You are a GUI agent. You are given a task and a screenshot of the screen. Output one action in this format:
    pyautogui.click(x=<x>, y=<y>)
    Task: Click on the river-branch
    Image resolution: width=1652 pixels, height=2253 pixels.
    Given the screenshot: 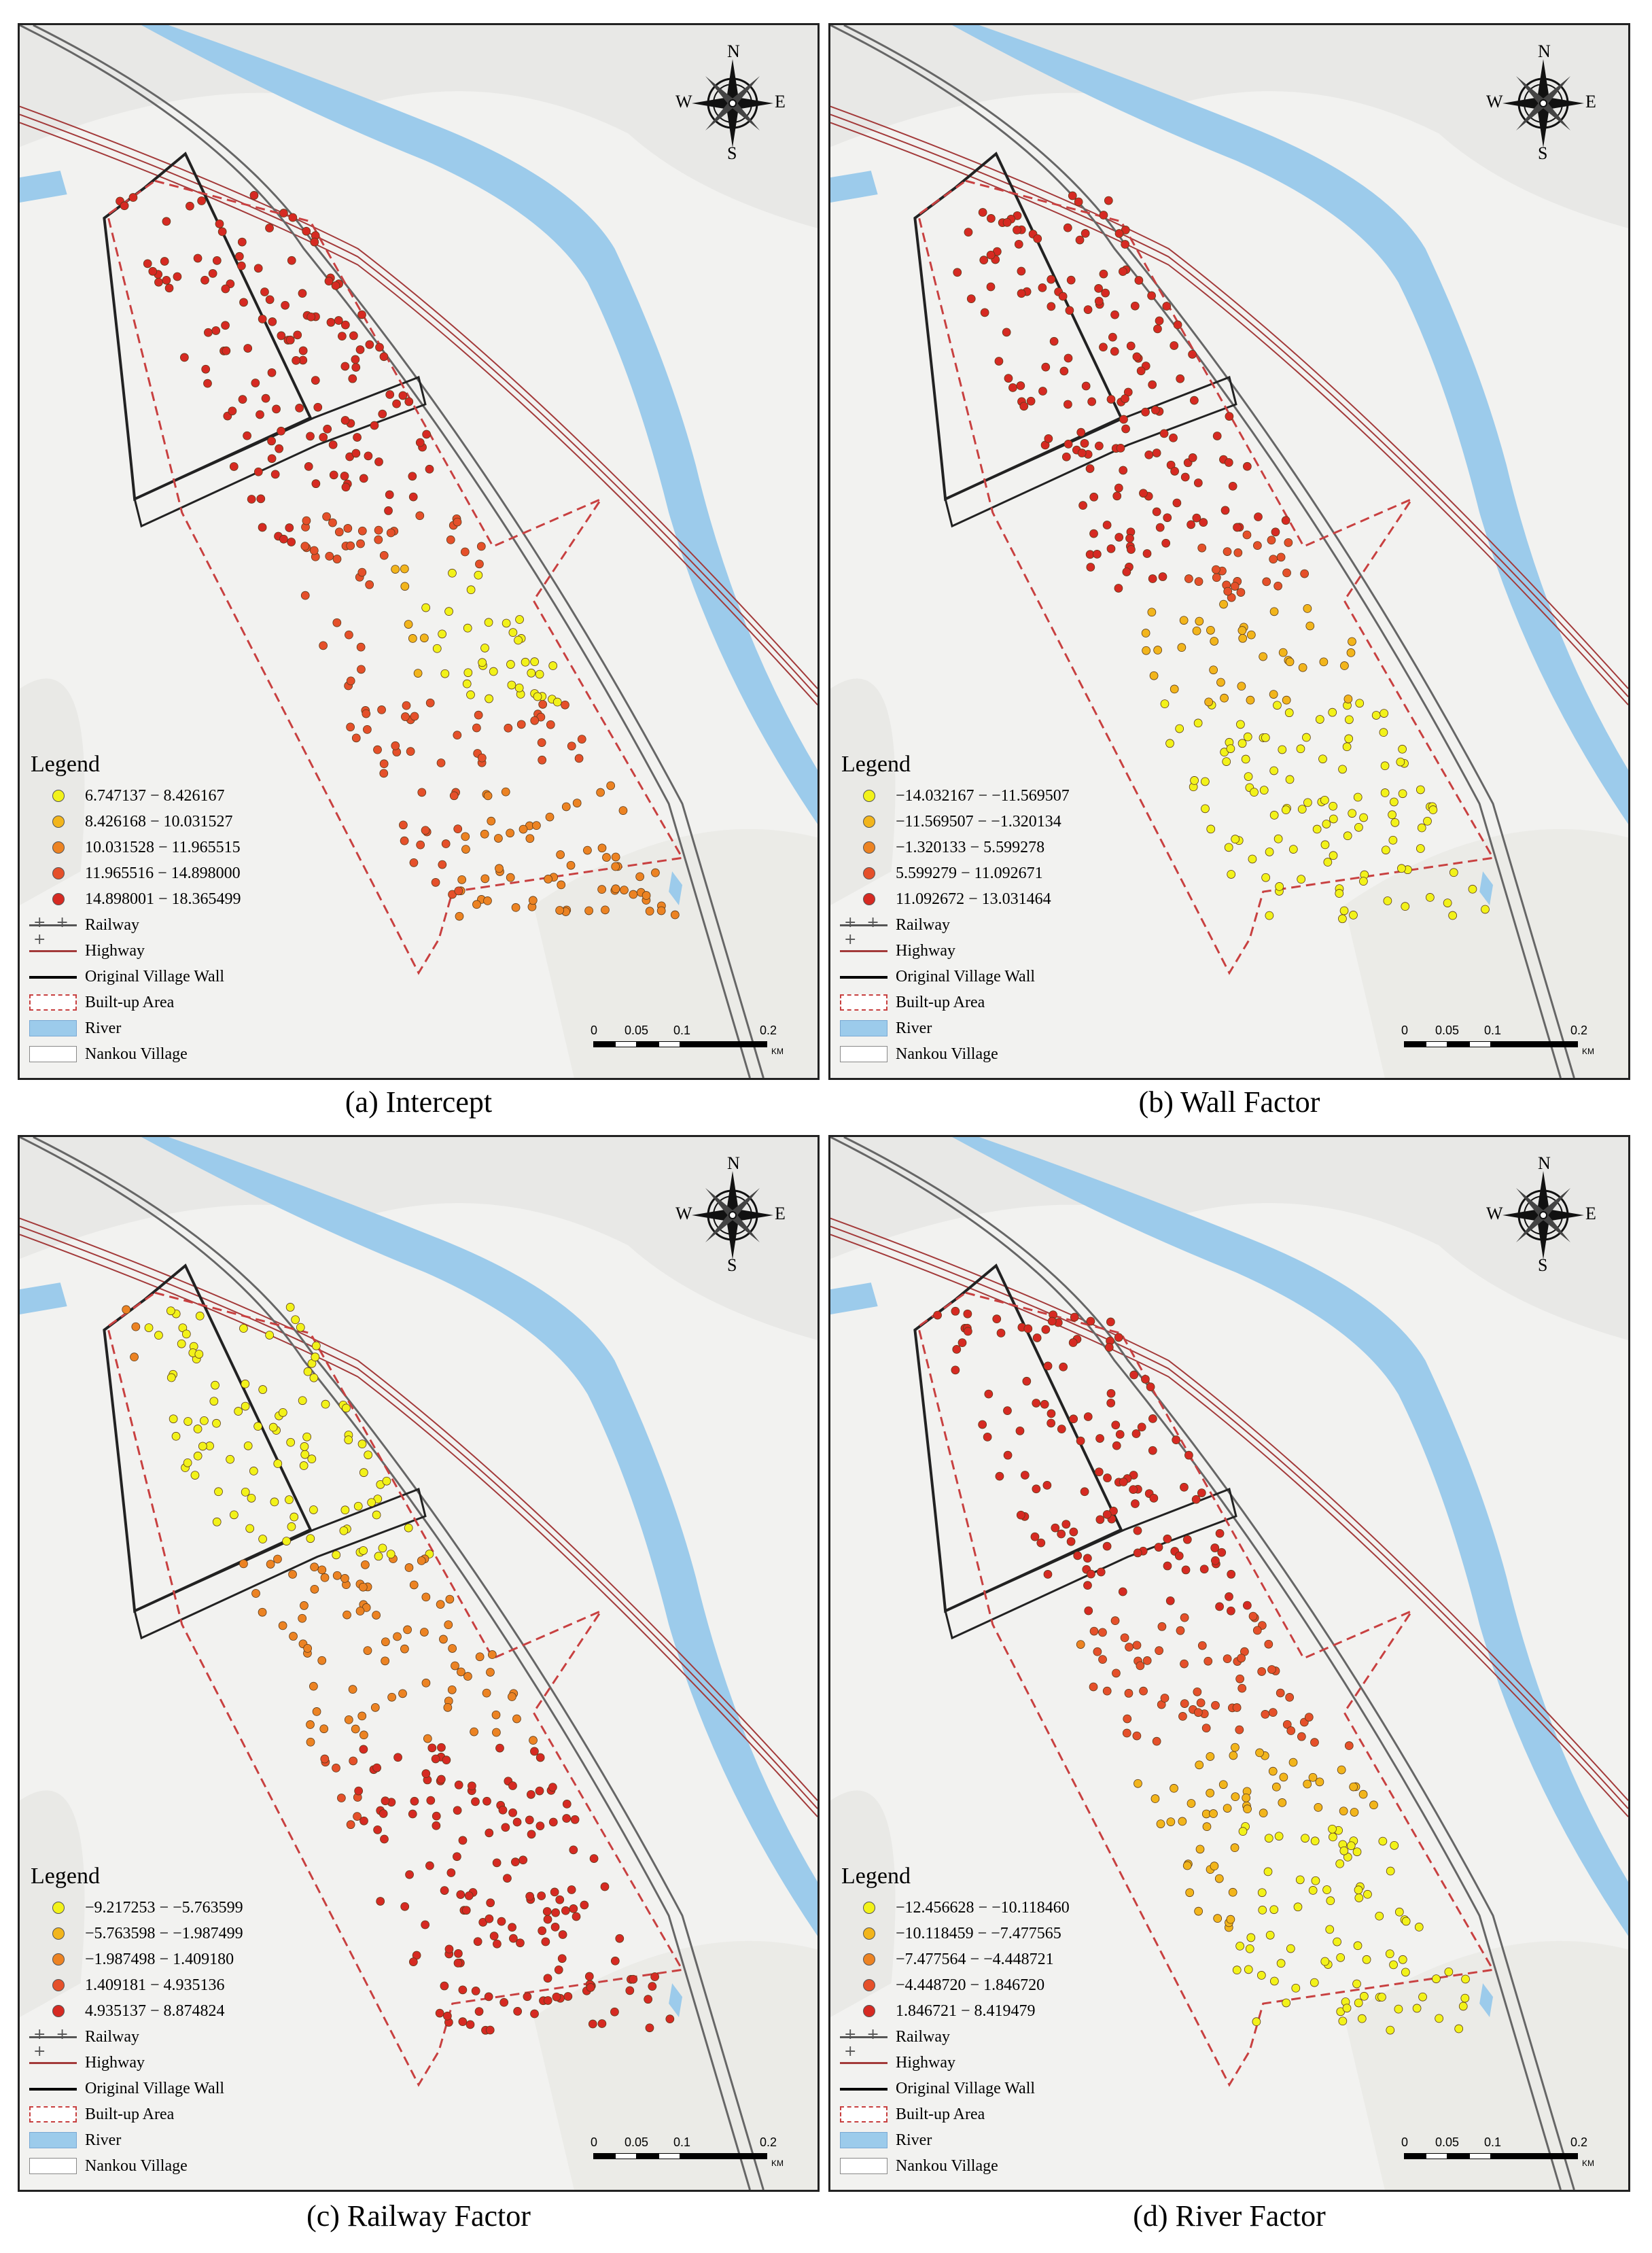 What is the action you would take?
    pyautogui.click(x=854, y=187)
    